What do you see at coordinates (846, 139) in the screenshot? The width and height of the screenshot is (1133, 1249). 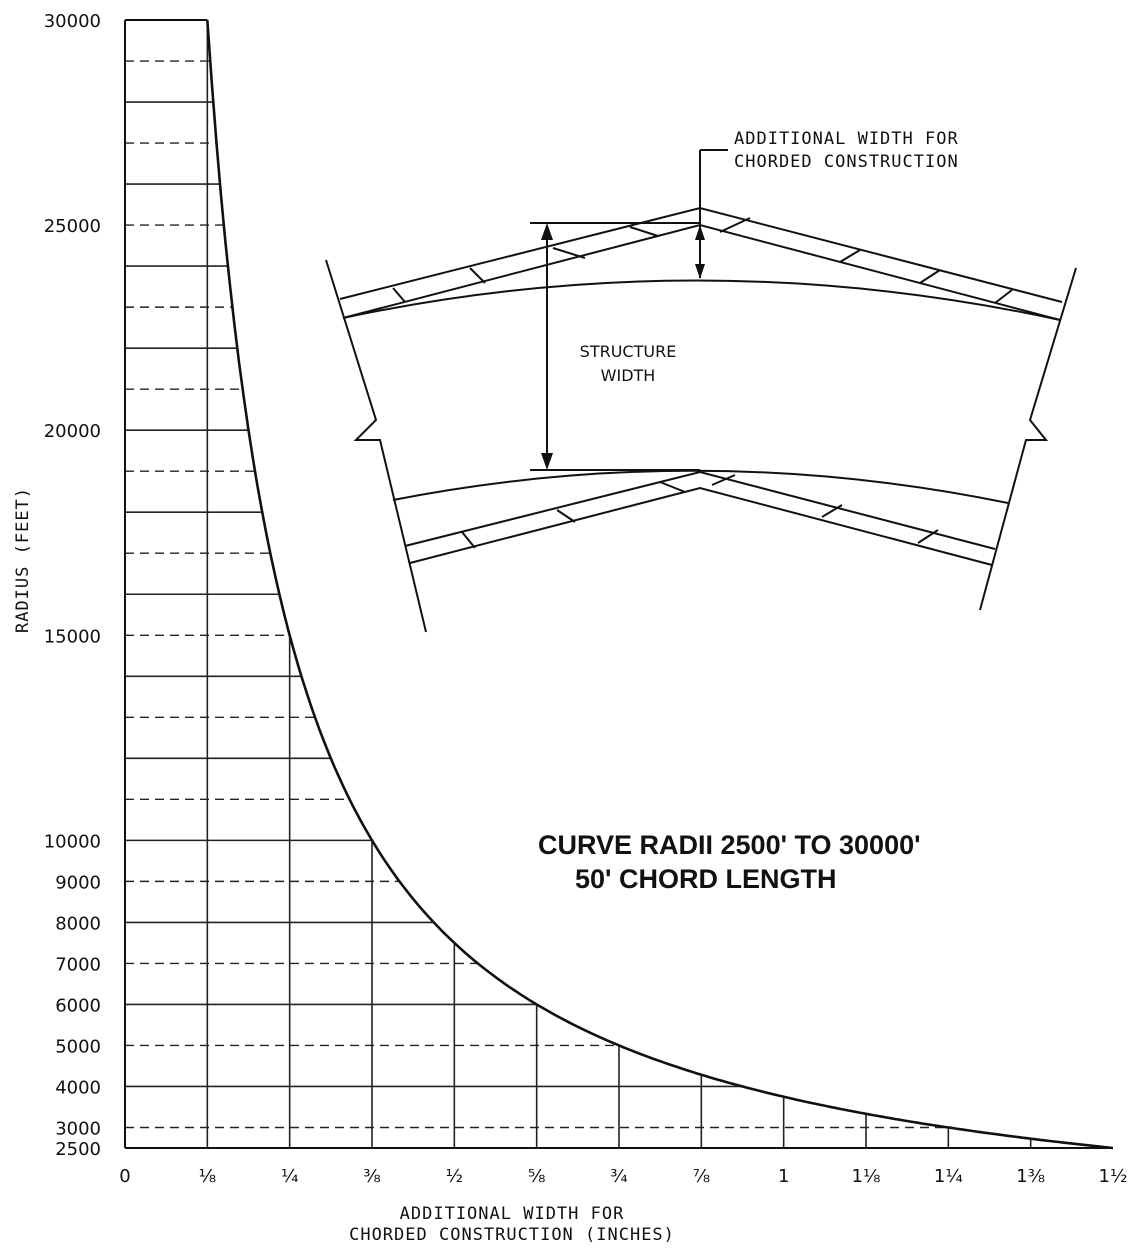 I see `additional-width-label-line-1: ADDITIONAL WIDTH FOR` at bounding box center [846, 139].